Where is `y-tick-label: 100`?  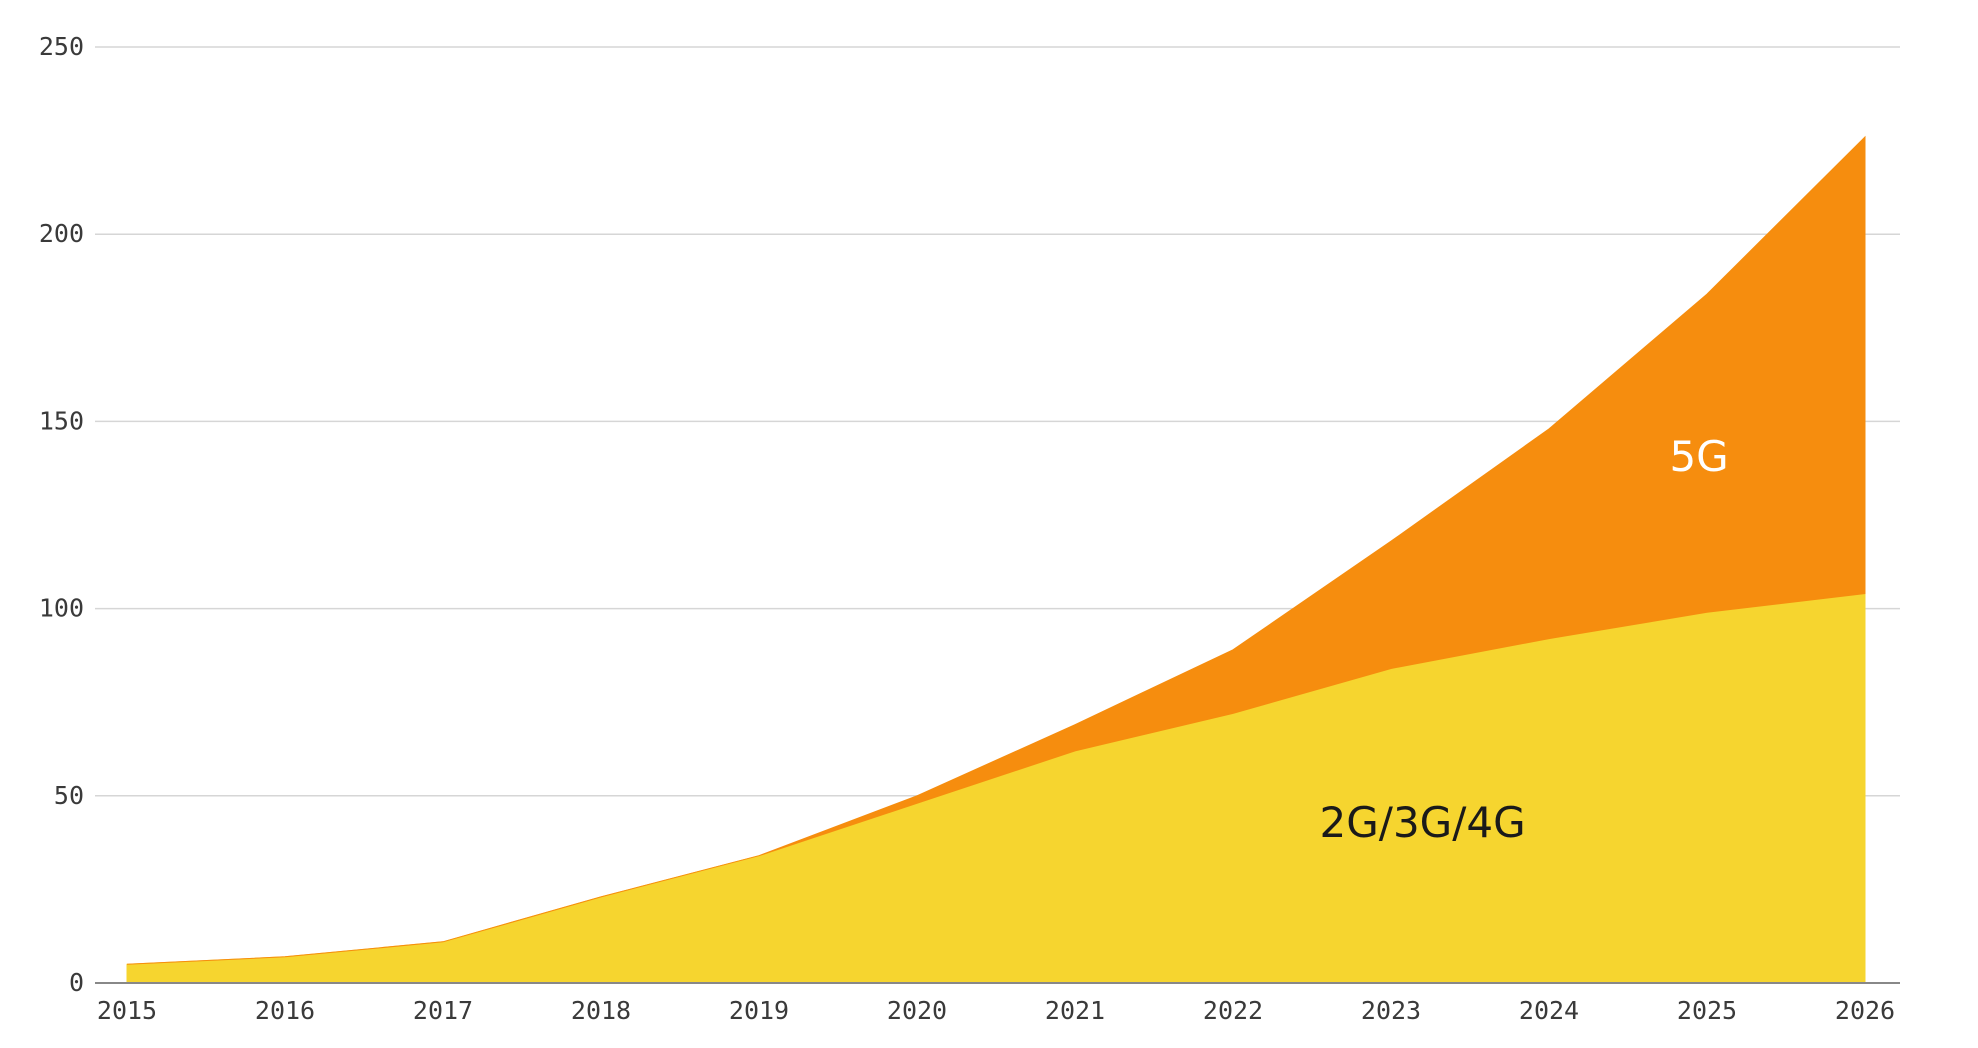 y-tick-label: 100 is located at coordinates (61, 608).